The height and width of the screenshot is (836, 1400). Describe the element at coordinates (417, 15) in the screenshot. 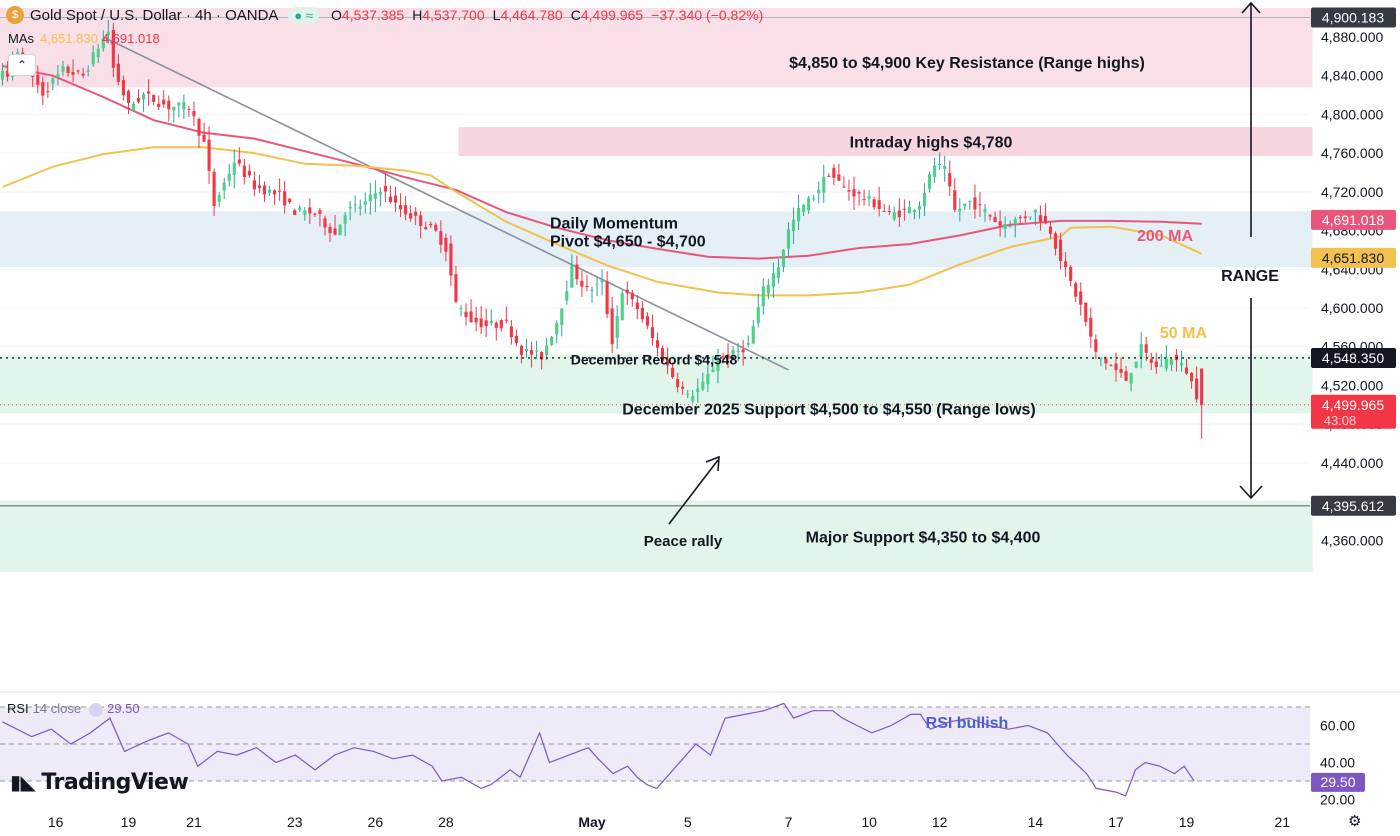

I see `high-key: H` at that location.